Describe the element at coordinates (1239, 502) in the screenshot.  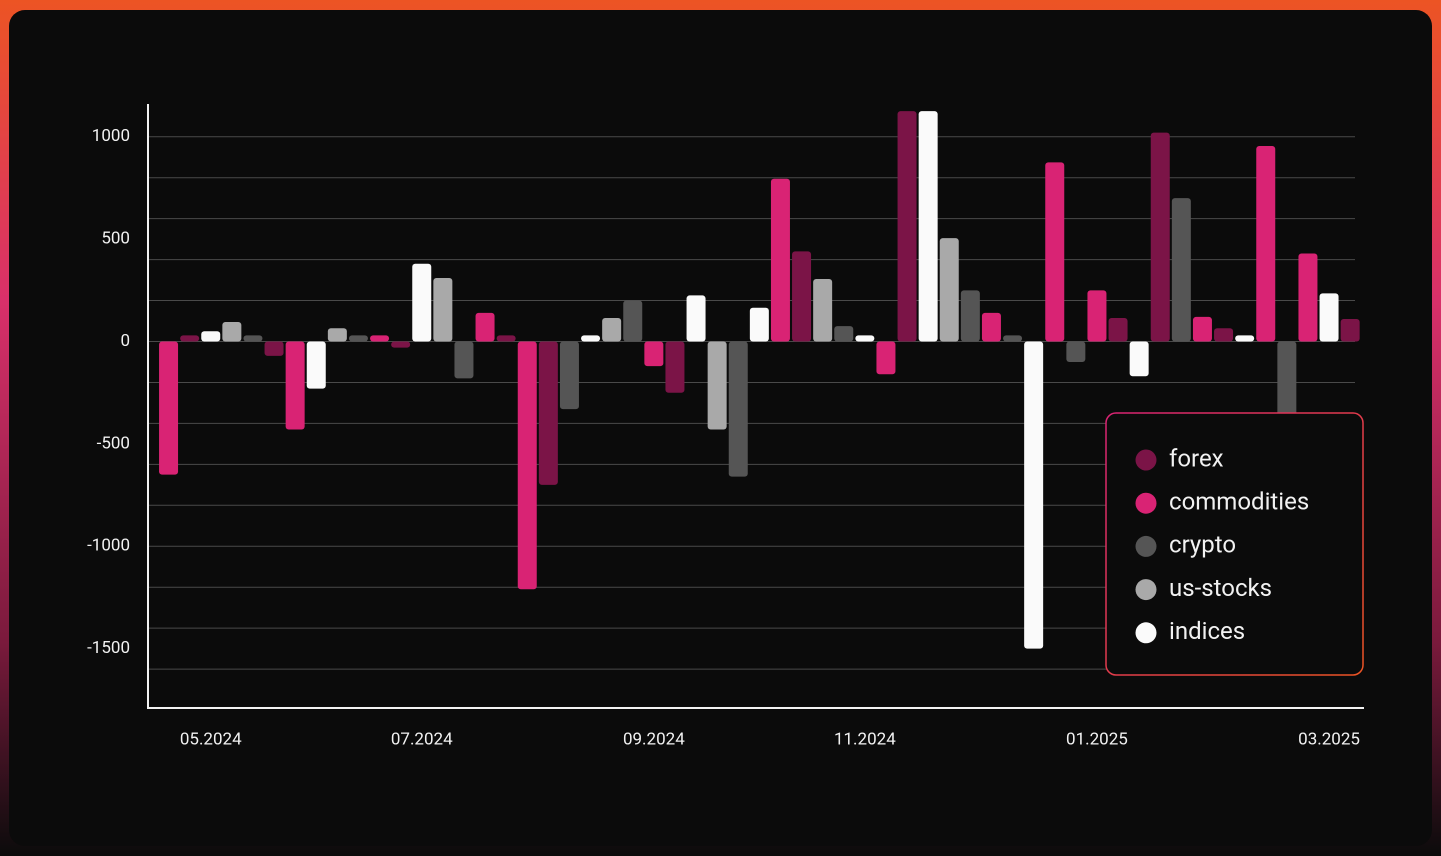
I see `legend-label: commodities` at that location.